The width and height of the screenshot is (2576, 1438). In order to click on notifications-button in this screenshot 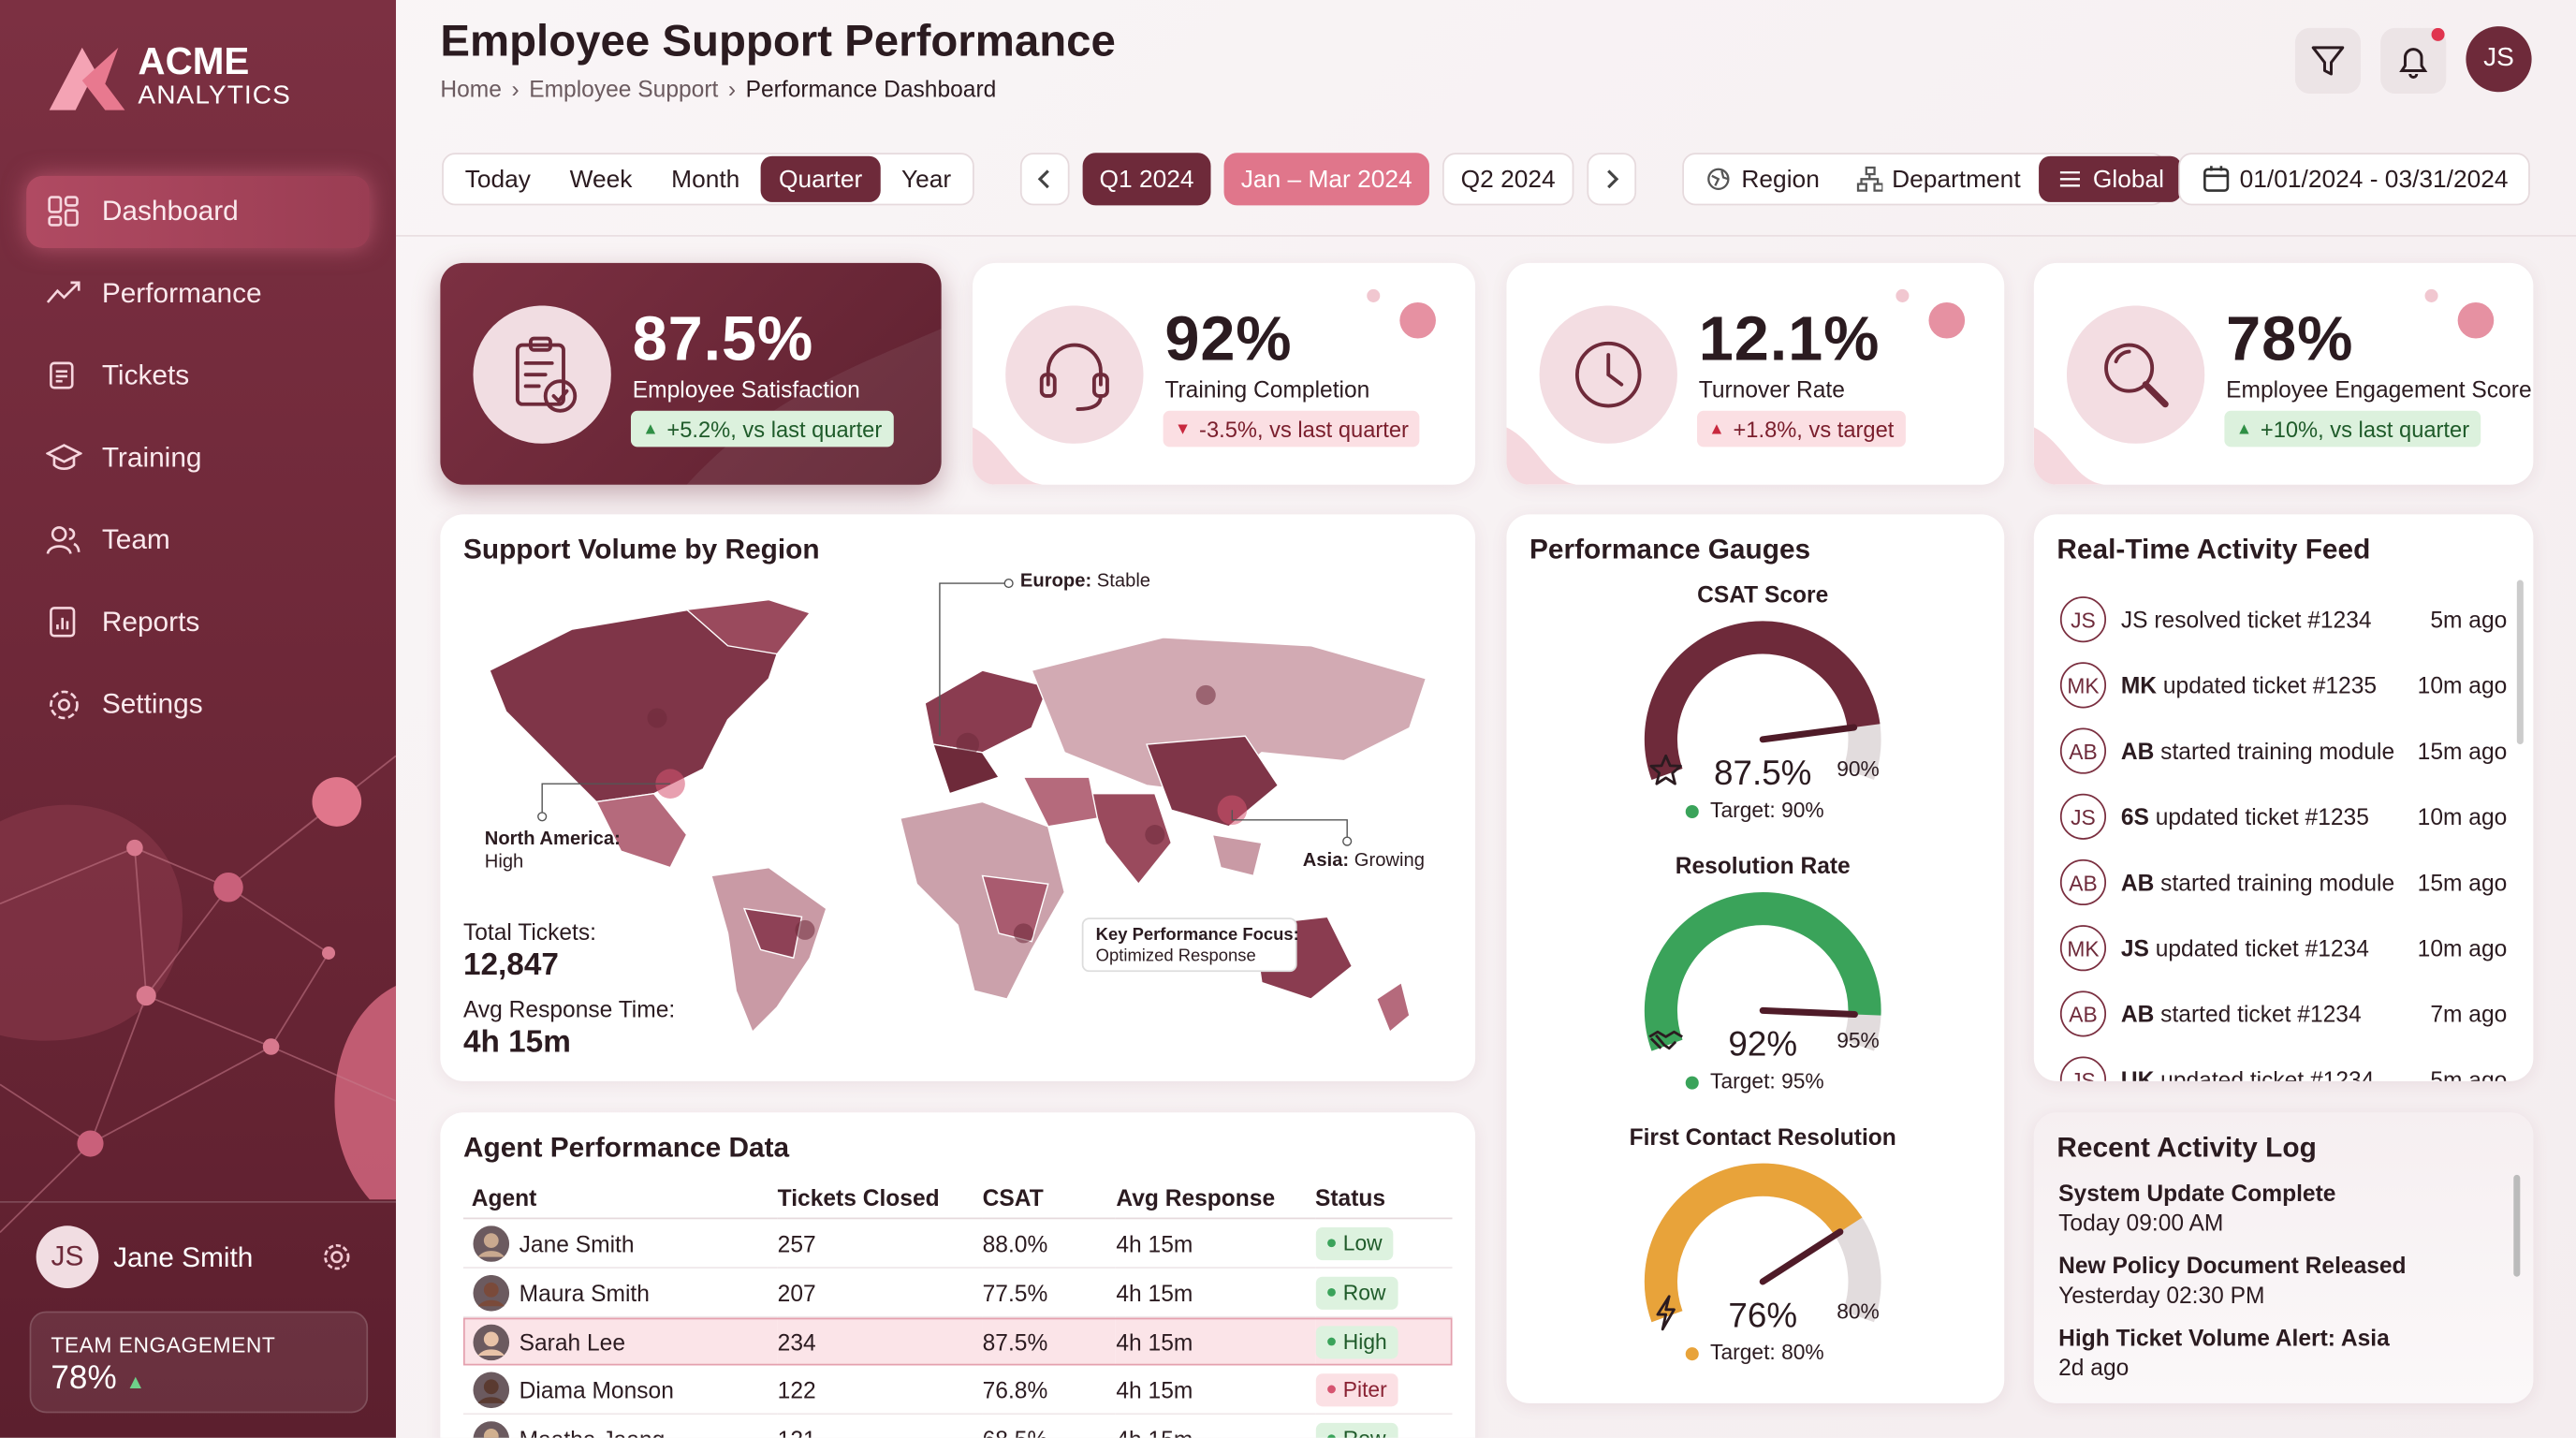, I will do `click(2413, 61)`.